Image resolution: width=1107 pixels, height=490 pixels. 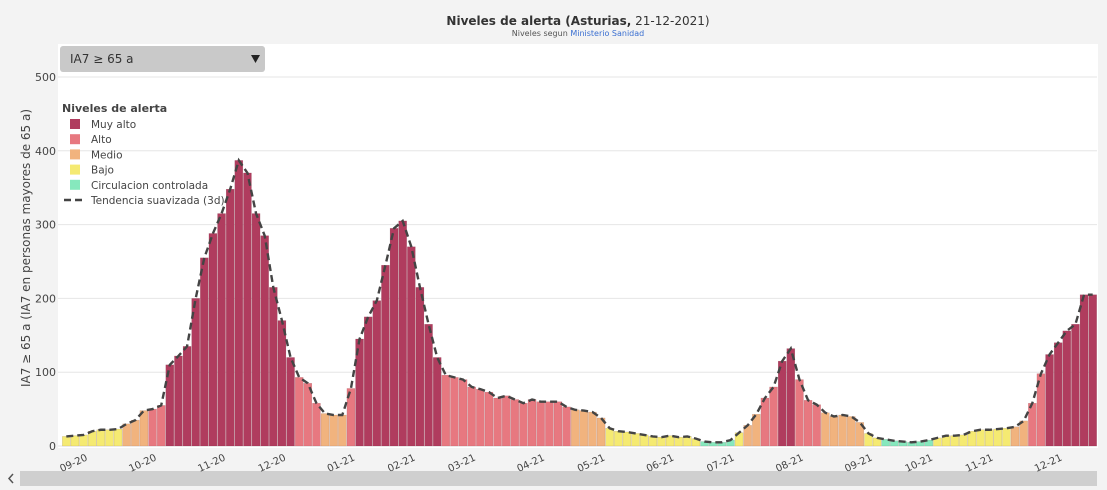 What do you see at coordinates (157, 201) in the screenshot?
I see `legend-label: Tendencia suavizada (3d)` at bounding box center [157, 201].